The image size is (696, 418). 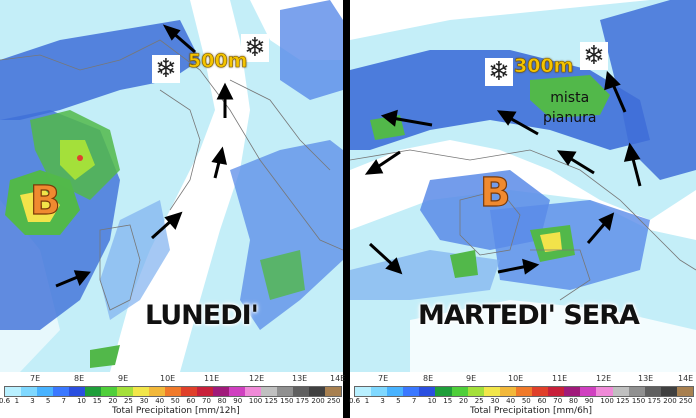 What do you see at coordinates (128, 401) in the screenshot?
I see `colorbar-value: 25` at bounding box center [128, 401].